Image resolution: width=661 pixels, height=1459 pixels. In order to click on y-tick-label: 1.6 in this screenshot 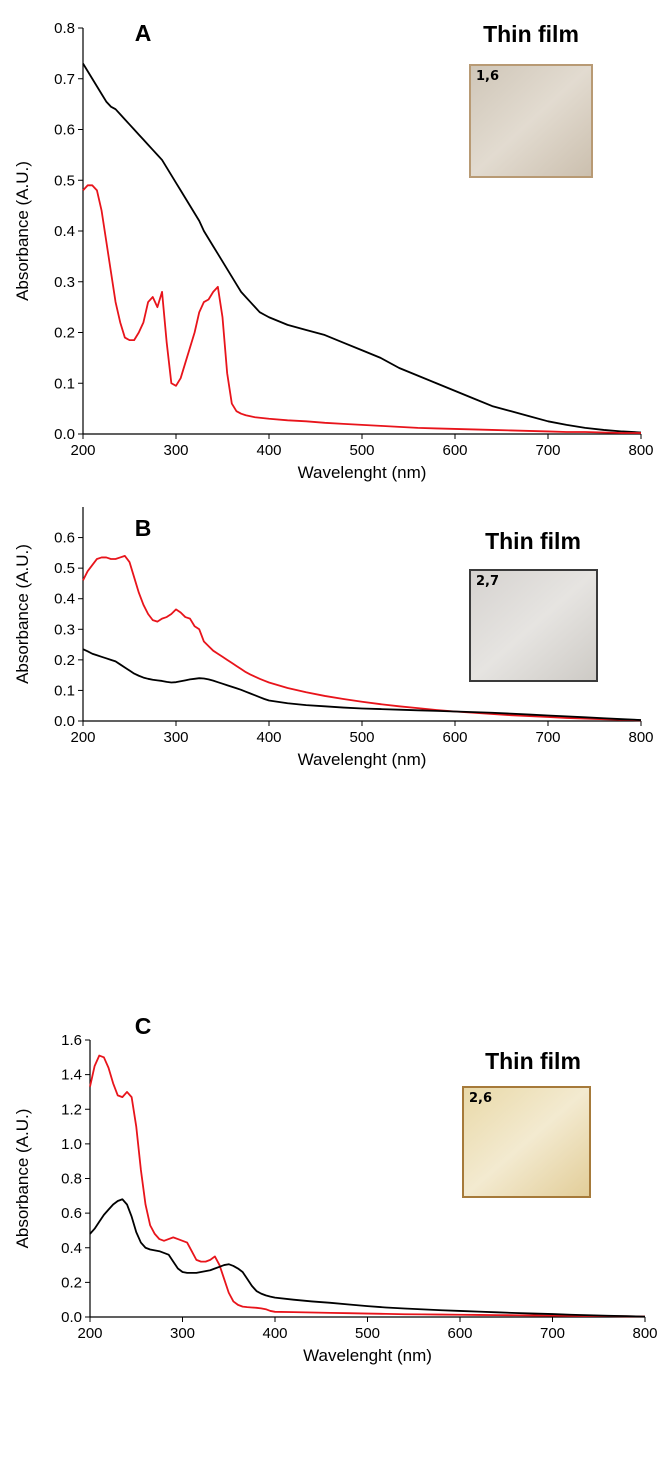, I will do `click(71, 1040)`.